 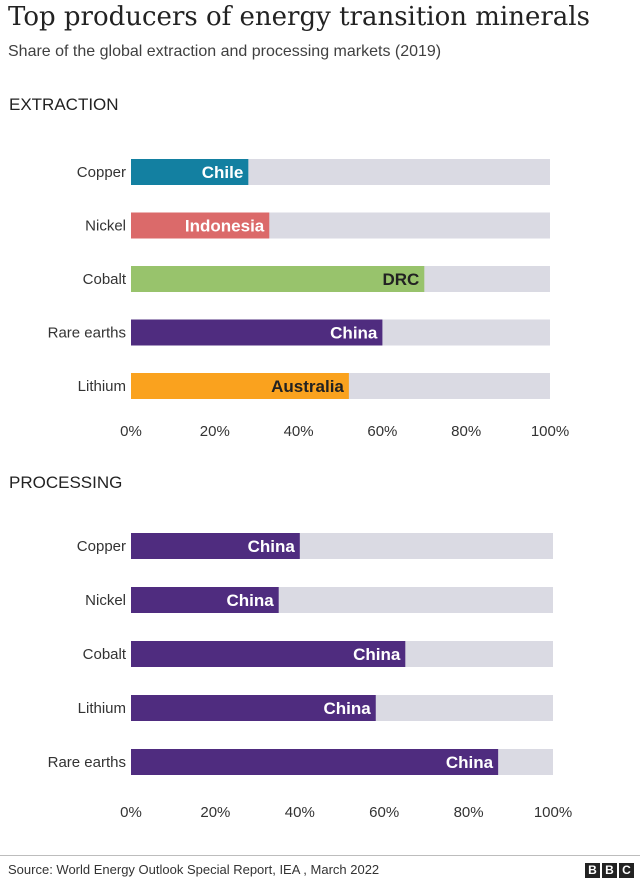 What do you see at coordinates (102, 708) in the screenshot?
I see `processing-category-label: Lithium` at bounding box center [102, 708].